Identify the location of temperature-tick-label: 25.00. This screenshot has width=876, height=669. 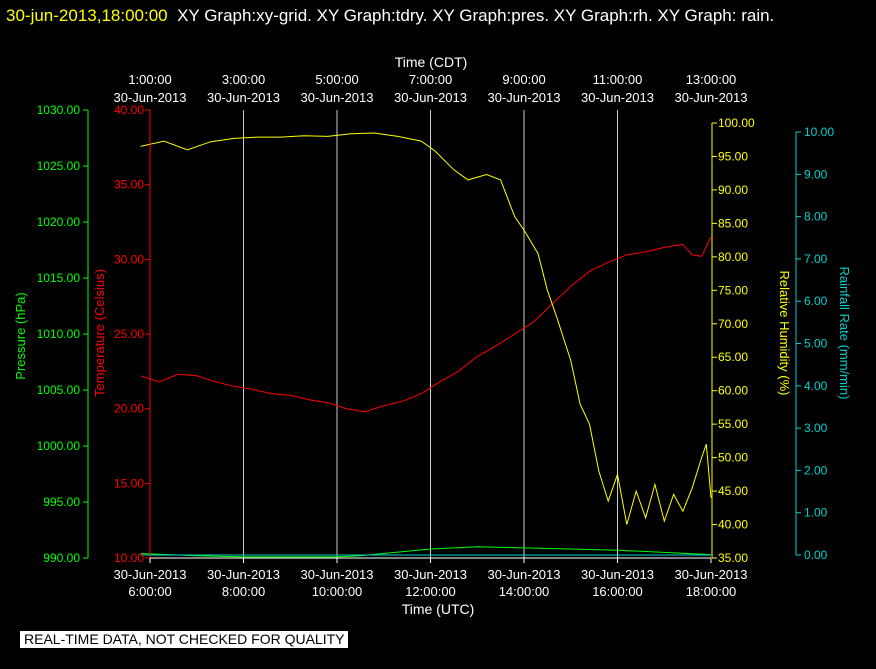
(129, 334).